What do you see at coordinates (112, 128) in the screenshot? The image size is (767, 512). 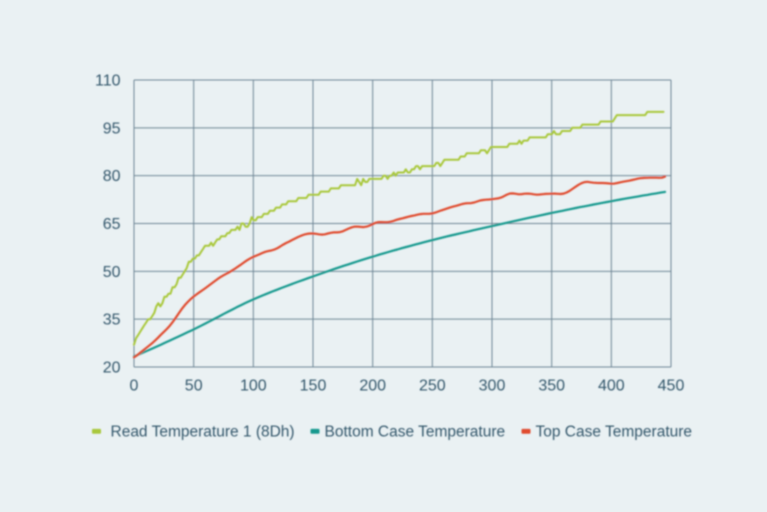 I see `svg-text: 95` at bounding box center [112, 128].